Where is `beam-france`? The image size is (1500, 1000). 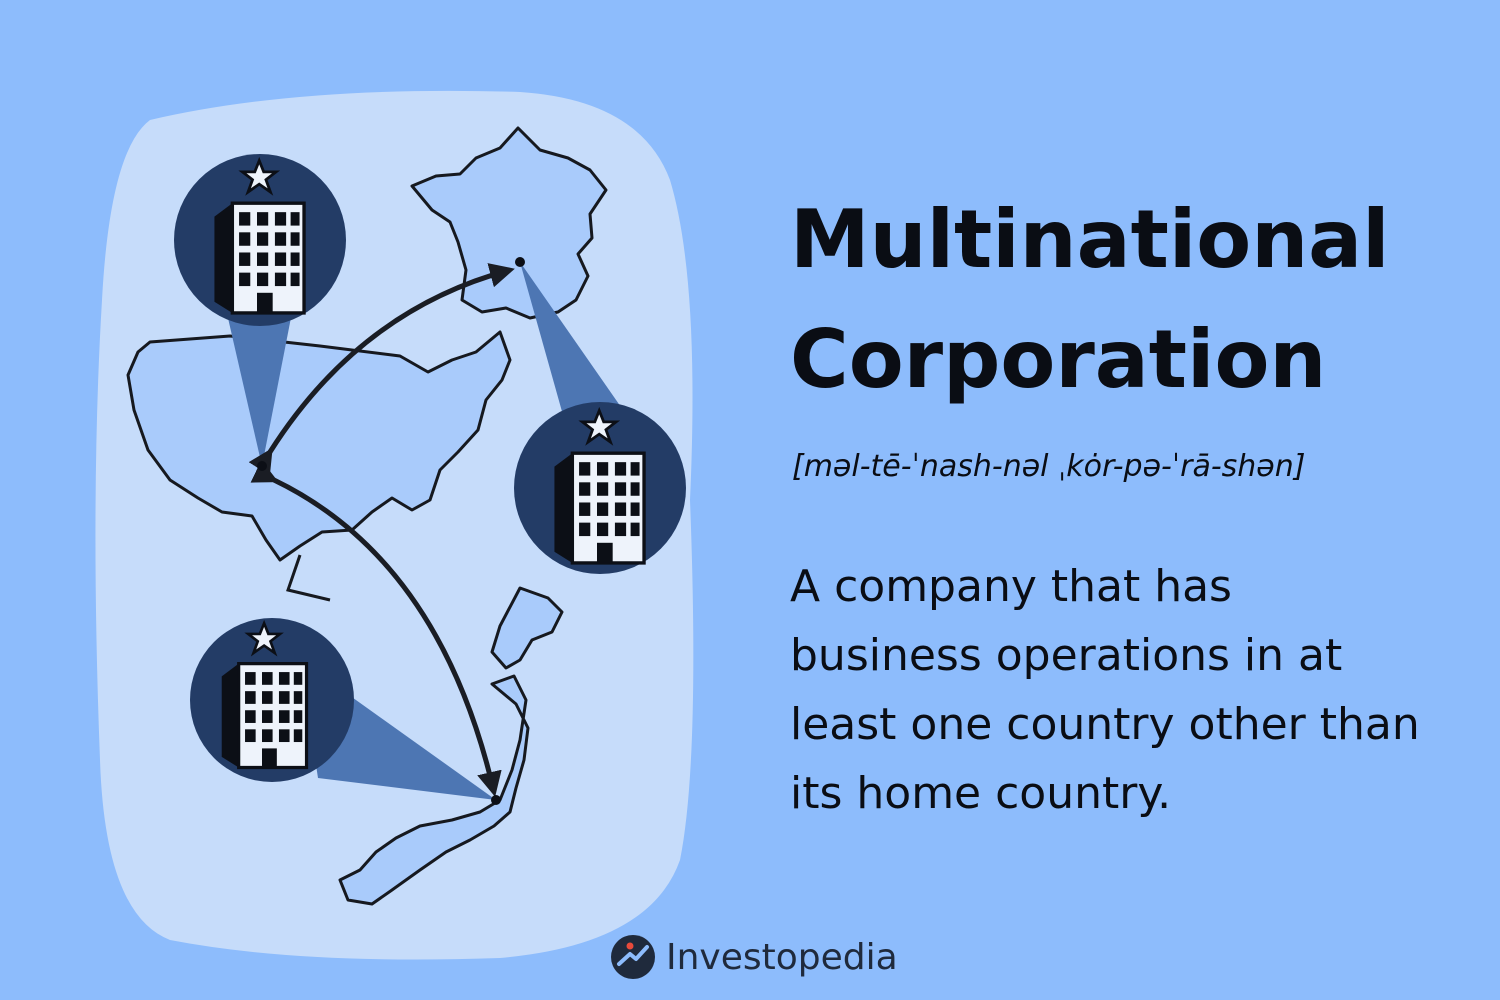
beam-france is located at coordinates (575, 351).